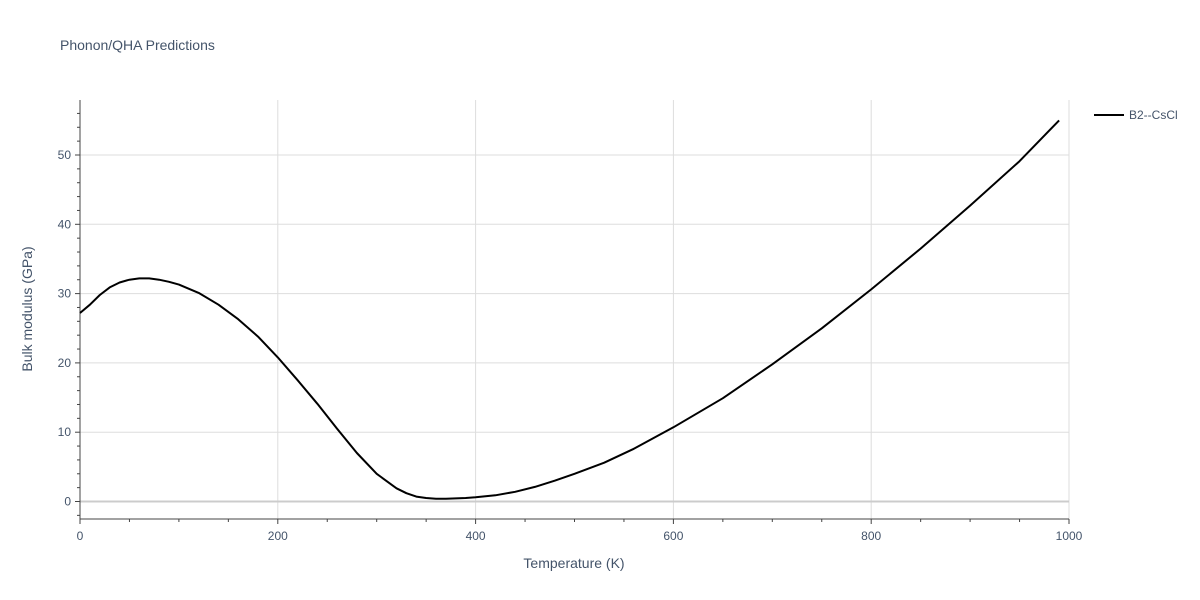 The height and width of the screenshot is (600, 1200). Describe the element at coordinates (673, 536) in the screenshot. I see `x-tick-label: 600` at that location.